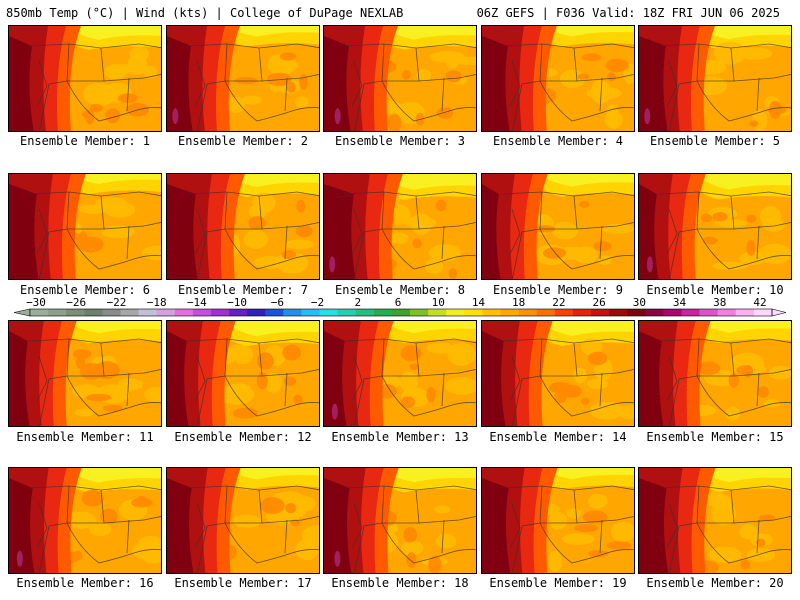  Describe the element at coordinates (400, 583) in the screenshot. I see `ensemble-member-label: Ensemble Member: 18` at that location.